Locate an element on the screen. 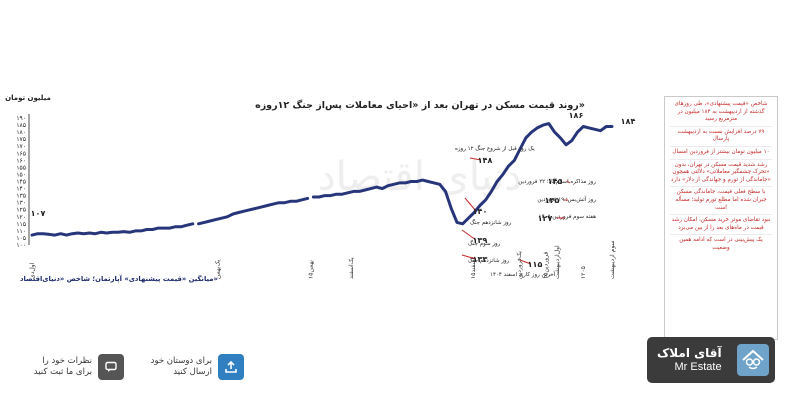  x-tick-label: ۱۵فروردین is located at coordinates (545, 265).